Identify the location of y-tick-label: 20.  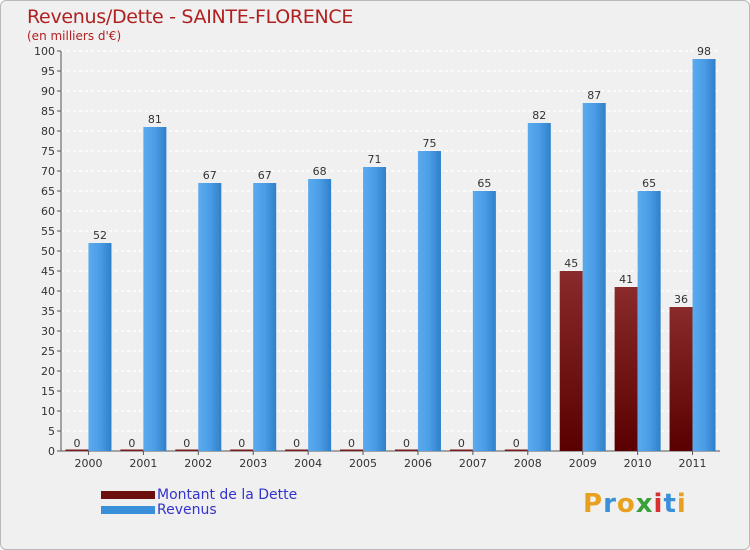
(48, 371).